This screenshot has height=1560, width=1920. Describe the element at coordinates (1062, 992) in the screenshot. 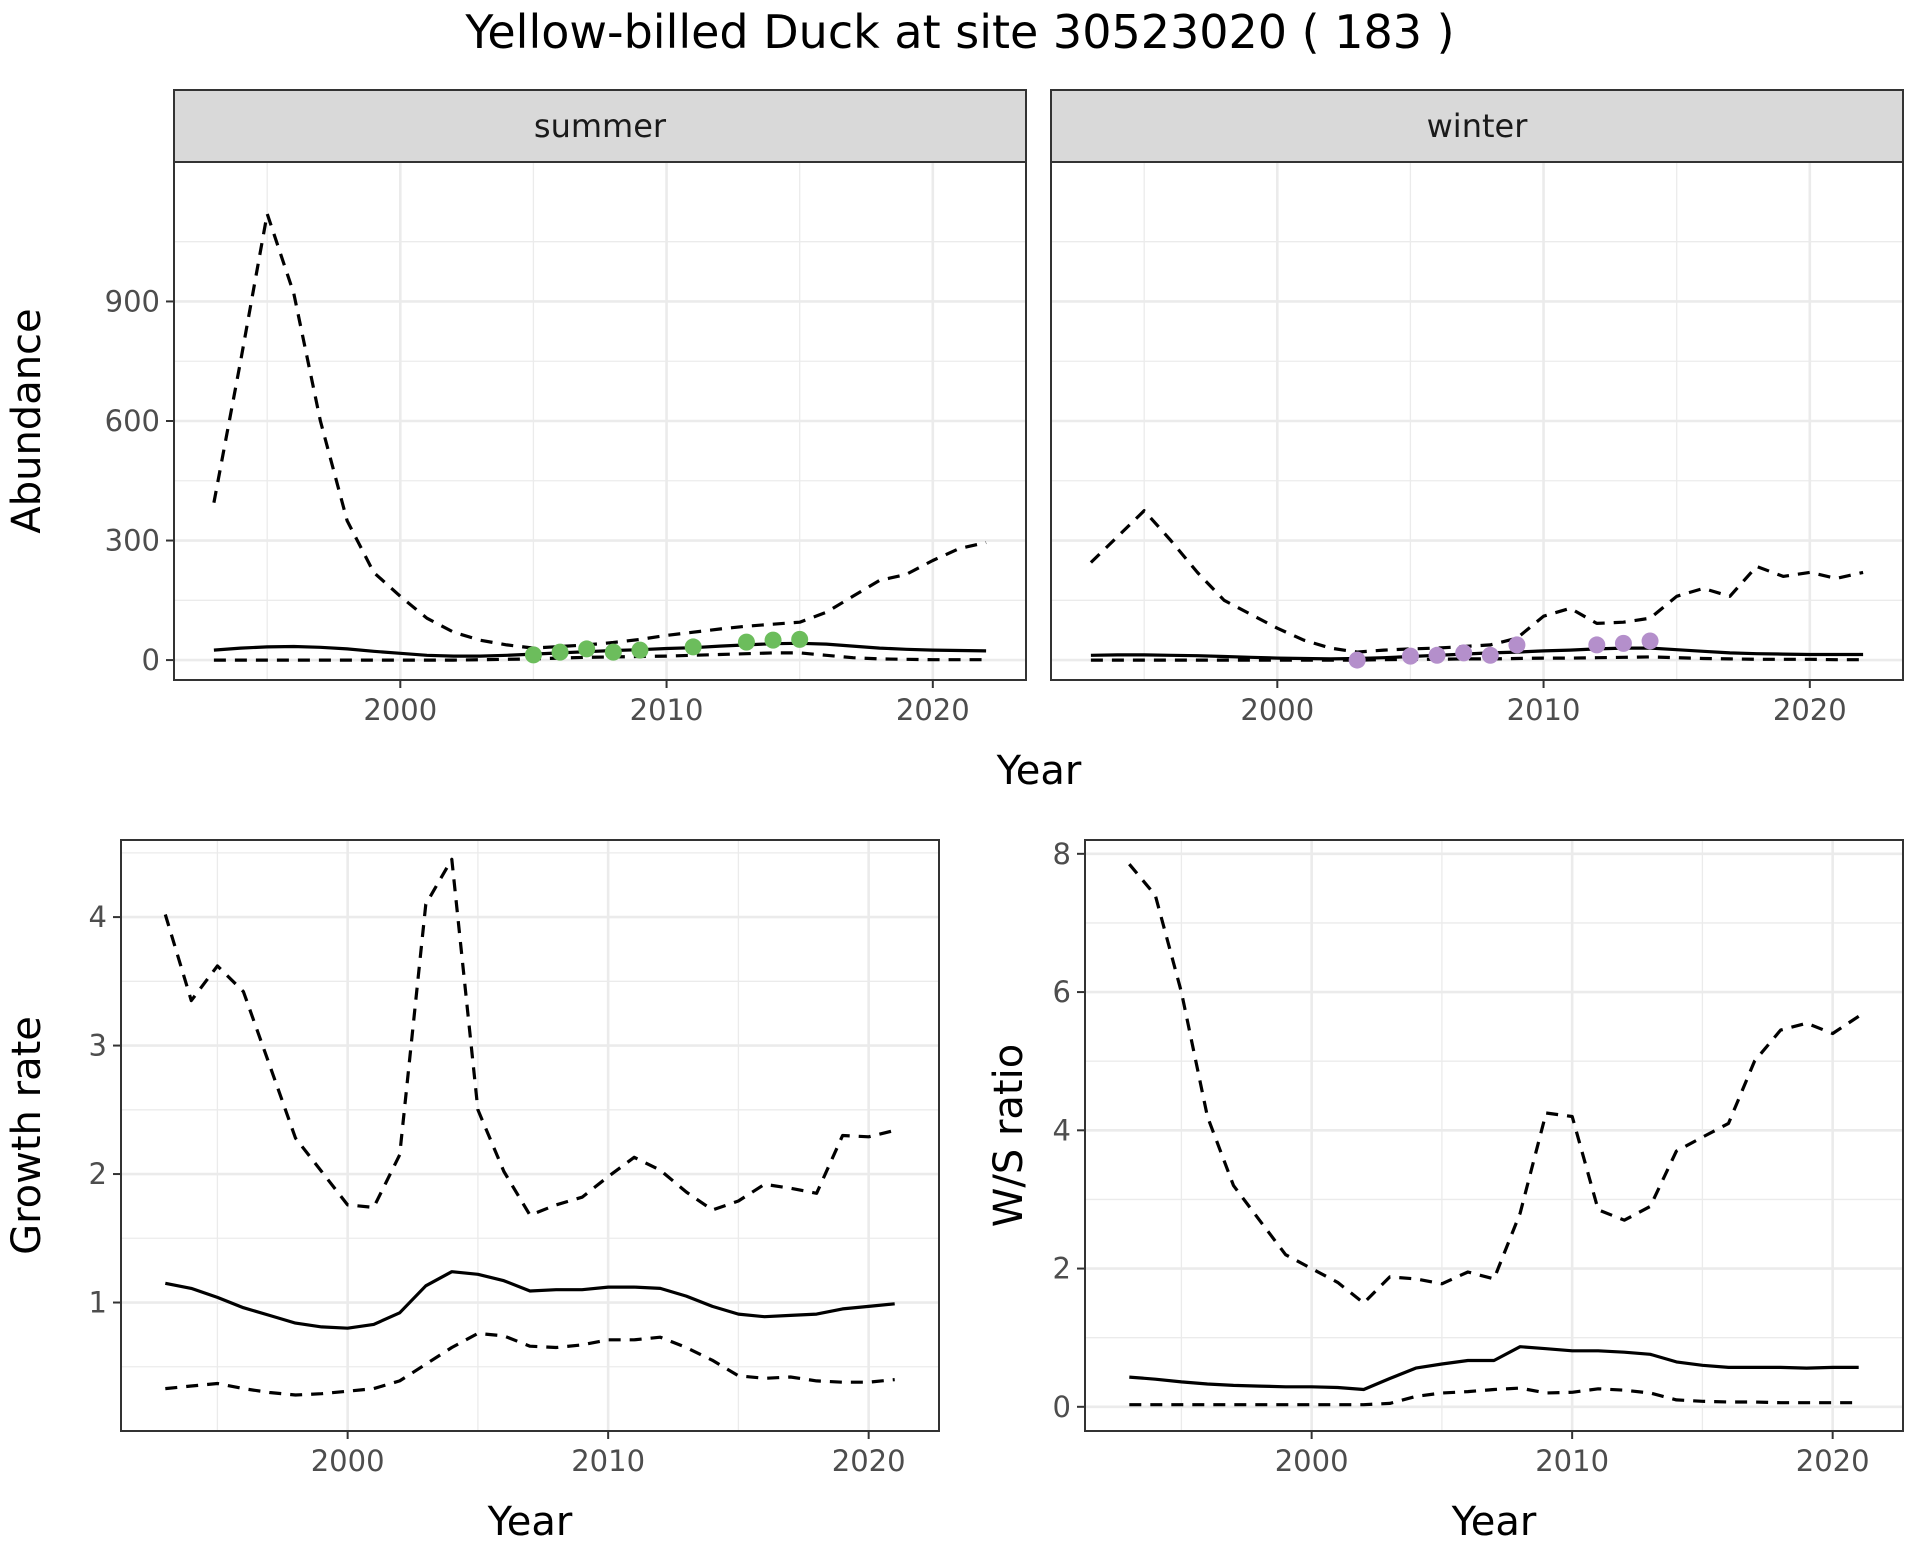

I see `y-tick-label: 6` at that location.